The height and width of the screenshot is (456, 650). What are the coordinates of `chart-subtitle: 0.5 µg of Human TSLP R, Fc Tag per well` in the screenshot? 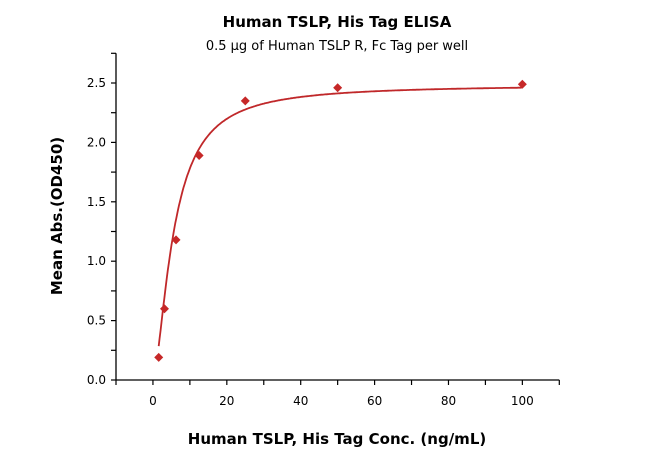 It's located at (337, 46).